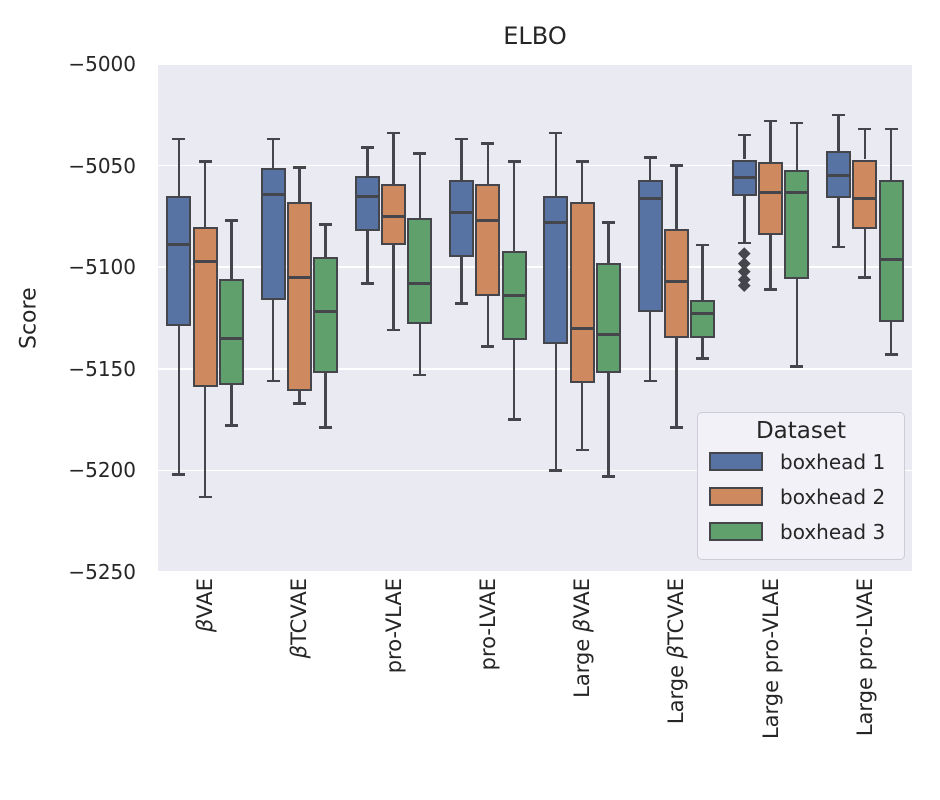 This screenshot has width=940, height=800. What do you see at coordinates (833, 531) in the screenshot?
I see `legend-label: boxhead 3` at bounding box center [833, 531].